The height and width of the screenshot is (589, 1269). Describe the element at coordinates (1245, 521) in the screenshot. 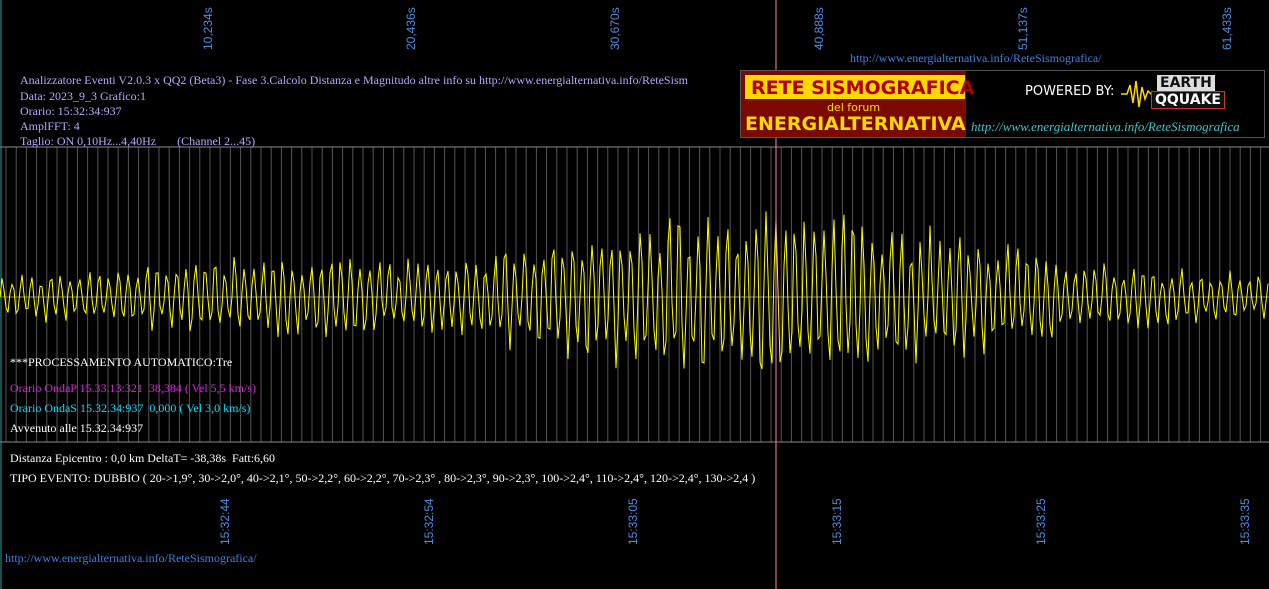

I see `bottom-tick-label: 15:33:35` at that location.